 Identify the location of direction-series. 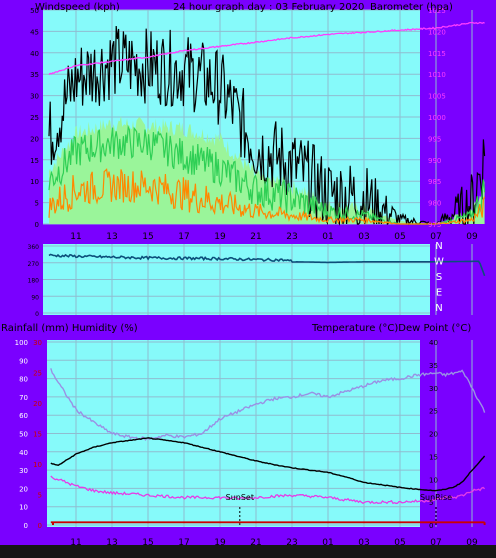
(267, 265).